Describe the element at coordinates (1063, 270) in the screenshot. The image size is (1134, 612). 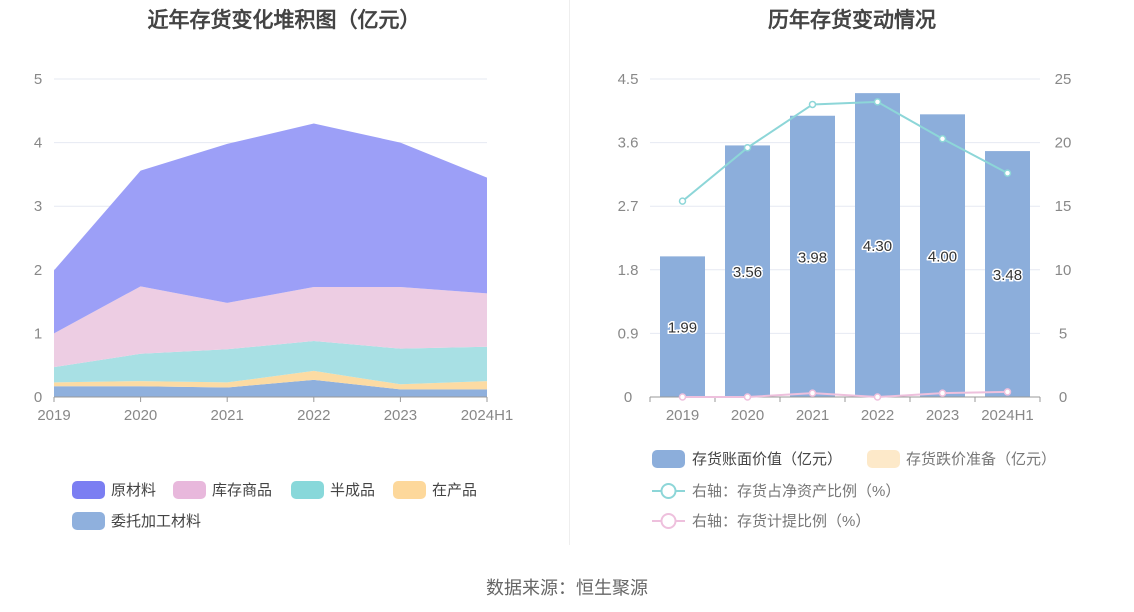
I see `y-right-tick-label: 10` at that location.